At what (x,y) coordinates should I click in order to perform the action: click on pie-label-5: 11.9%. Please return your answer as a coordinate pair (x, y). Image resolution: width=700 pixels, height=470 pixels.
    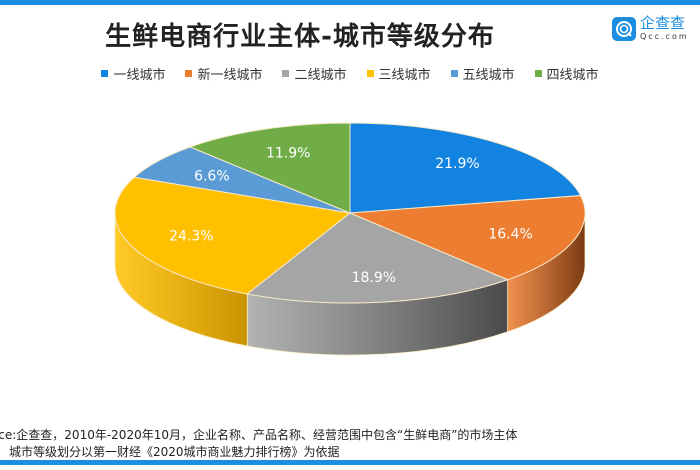
    Looking at the image, I should click on (288, 154).